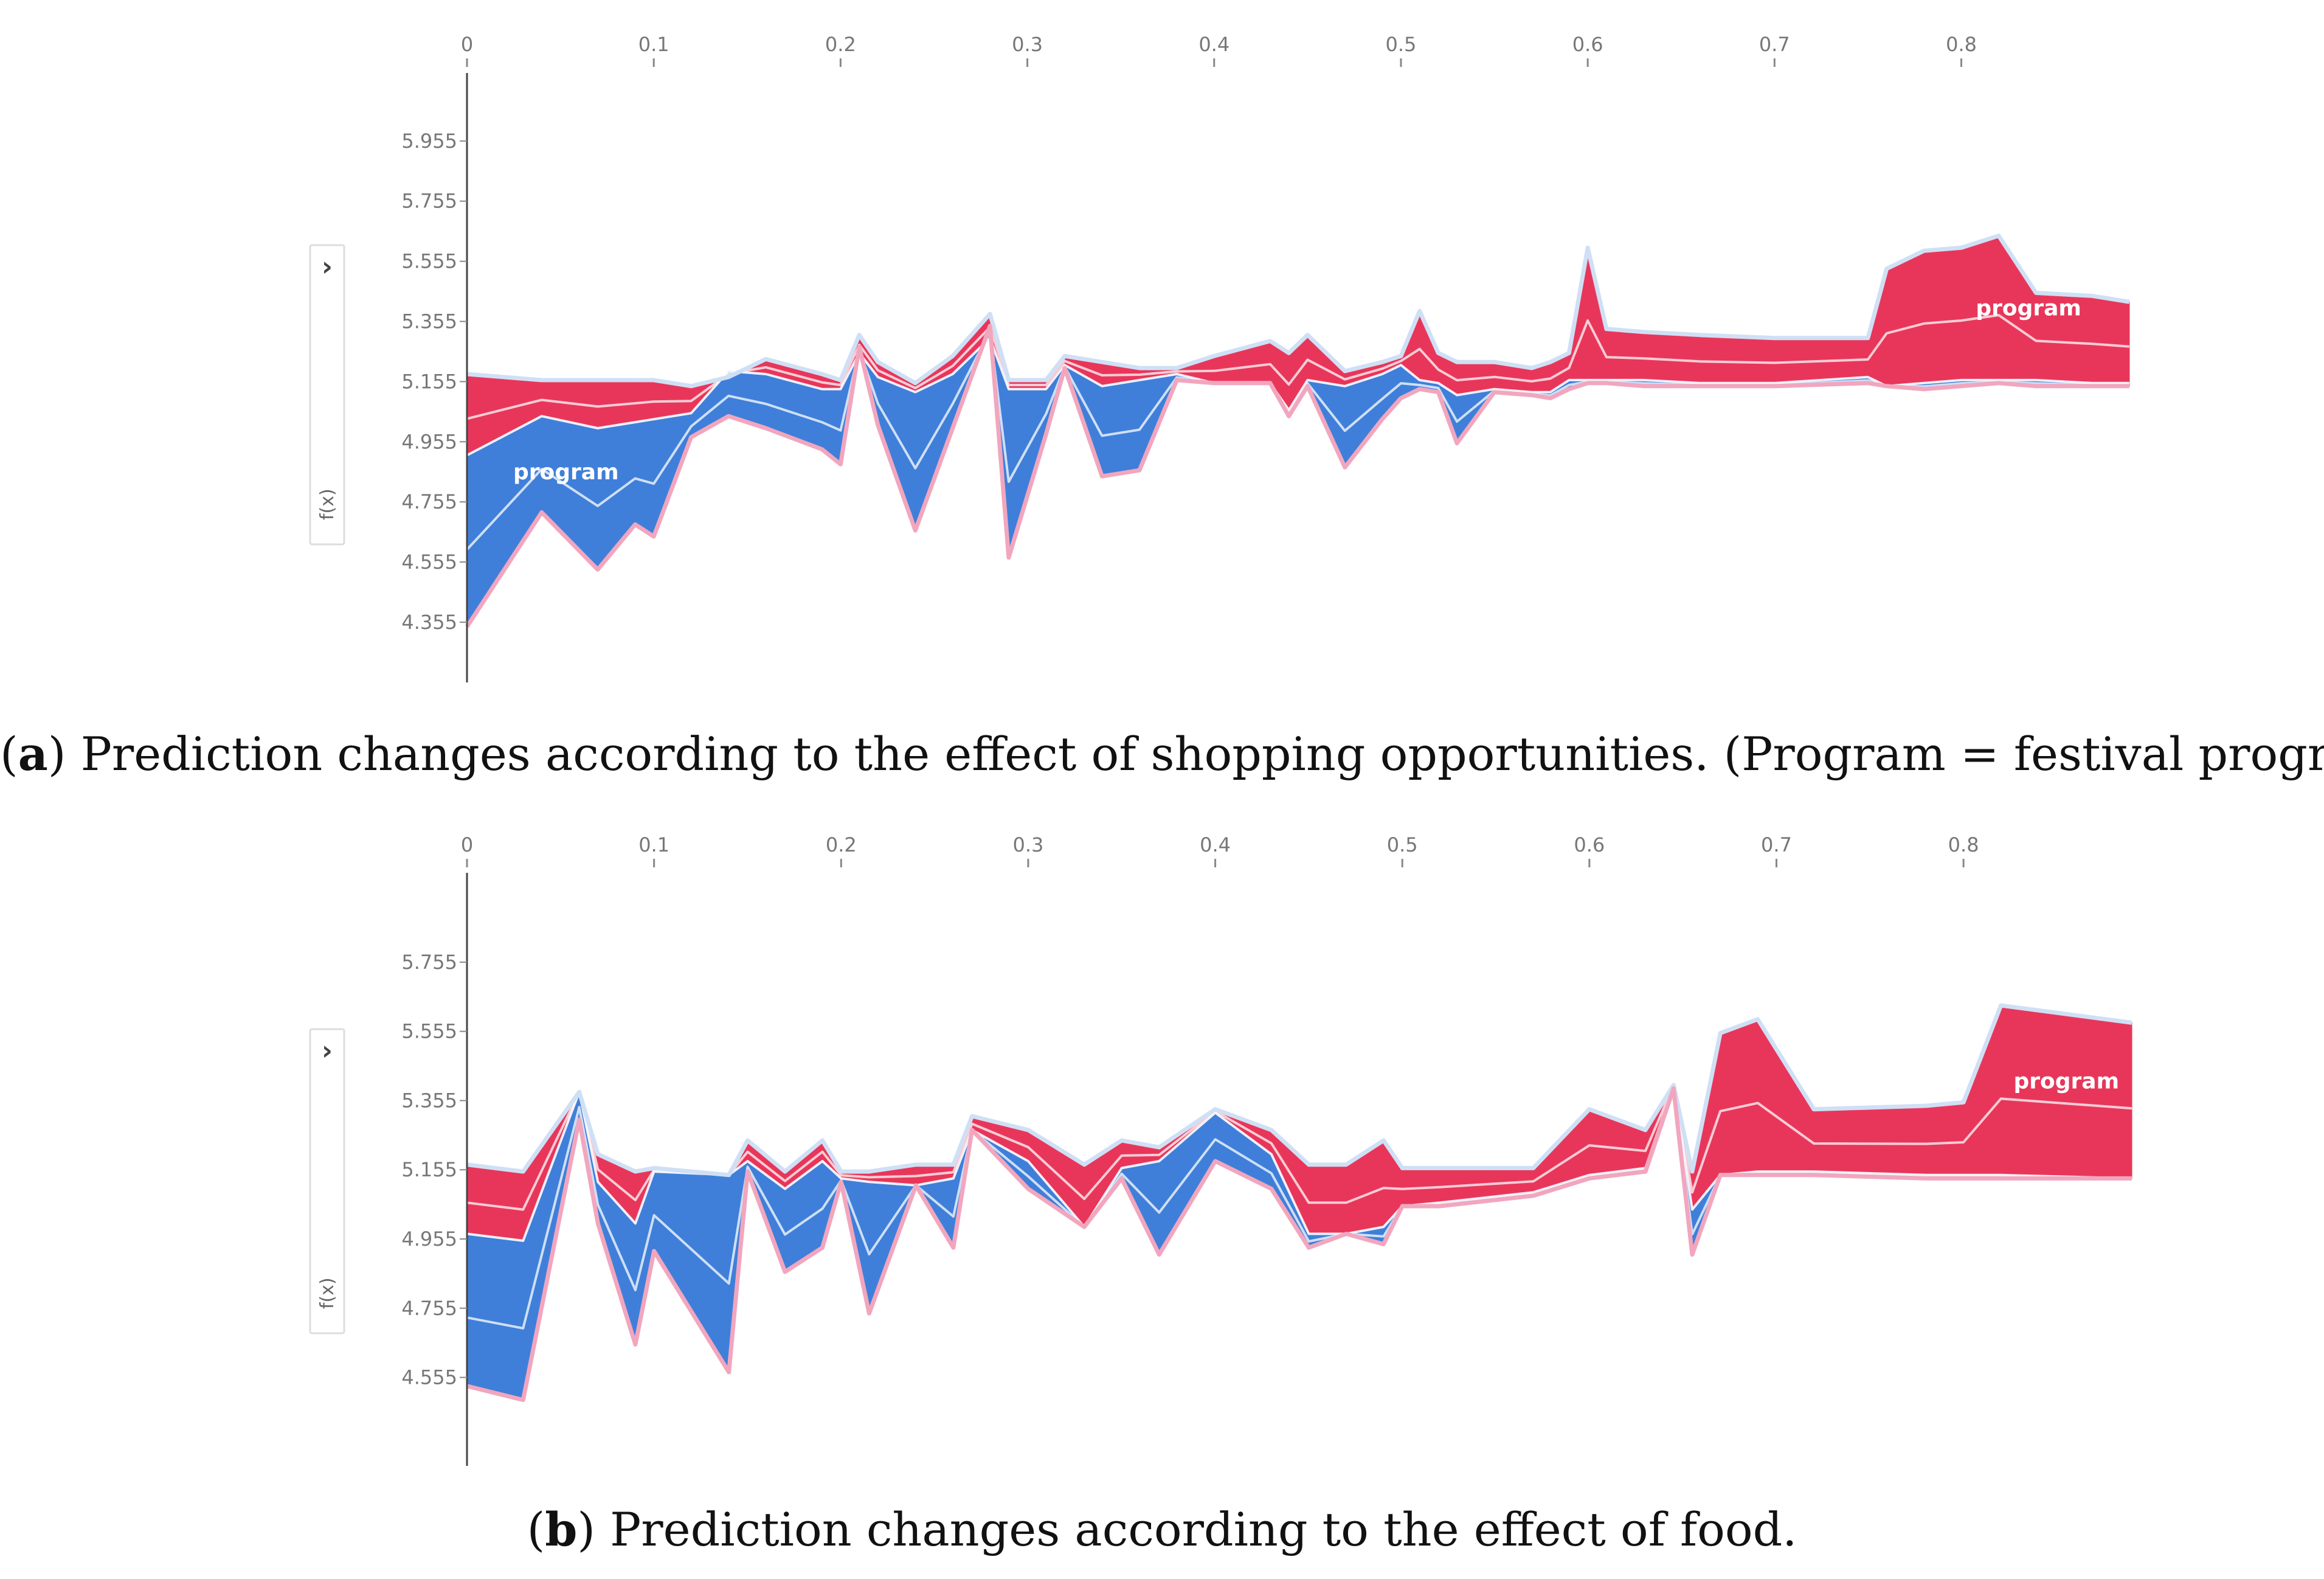 Image resolution: width=2324 pixels, height=1579 pixels. What do you see at coordinates (1297, 476) in the screenshot?
I see `chart-a-lower-edge` at bounding box center [1297, 476].